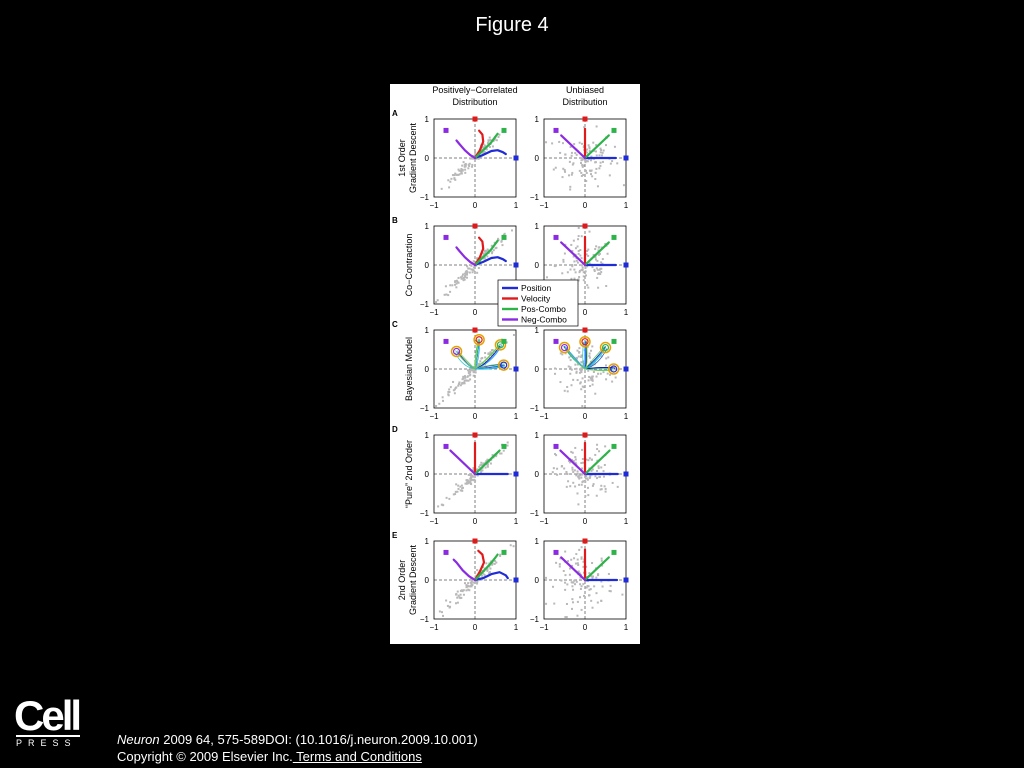  What do you see at coordinates (535, 619) in the screenshot?
I see `y-tick-label: −1` at bounding box center [535, 619].